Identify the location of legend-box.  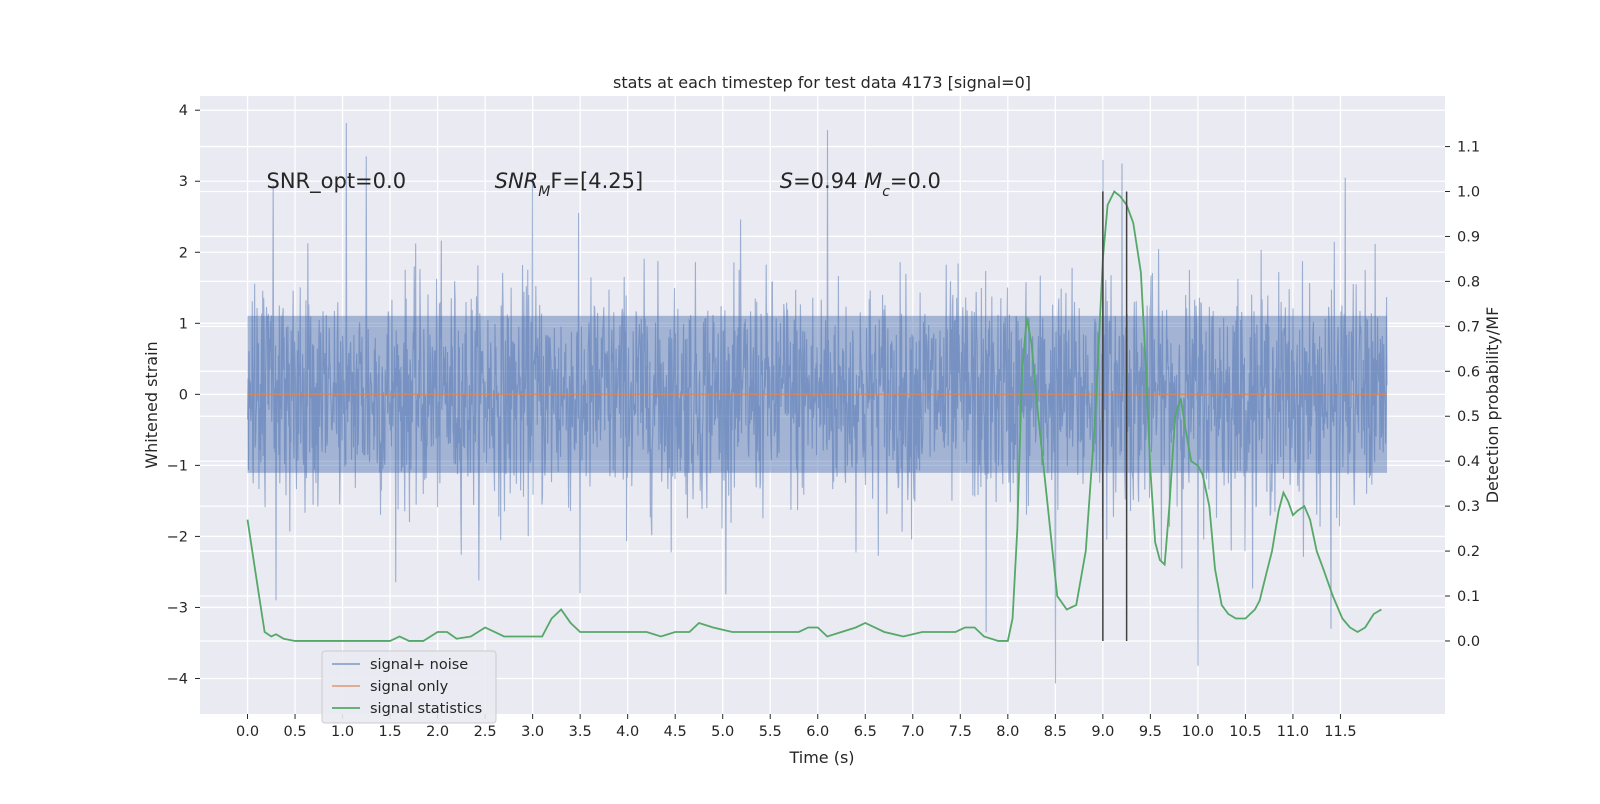
(409, 687).